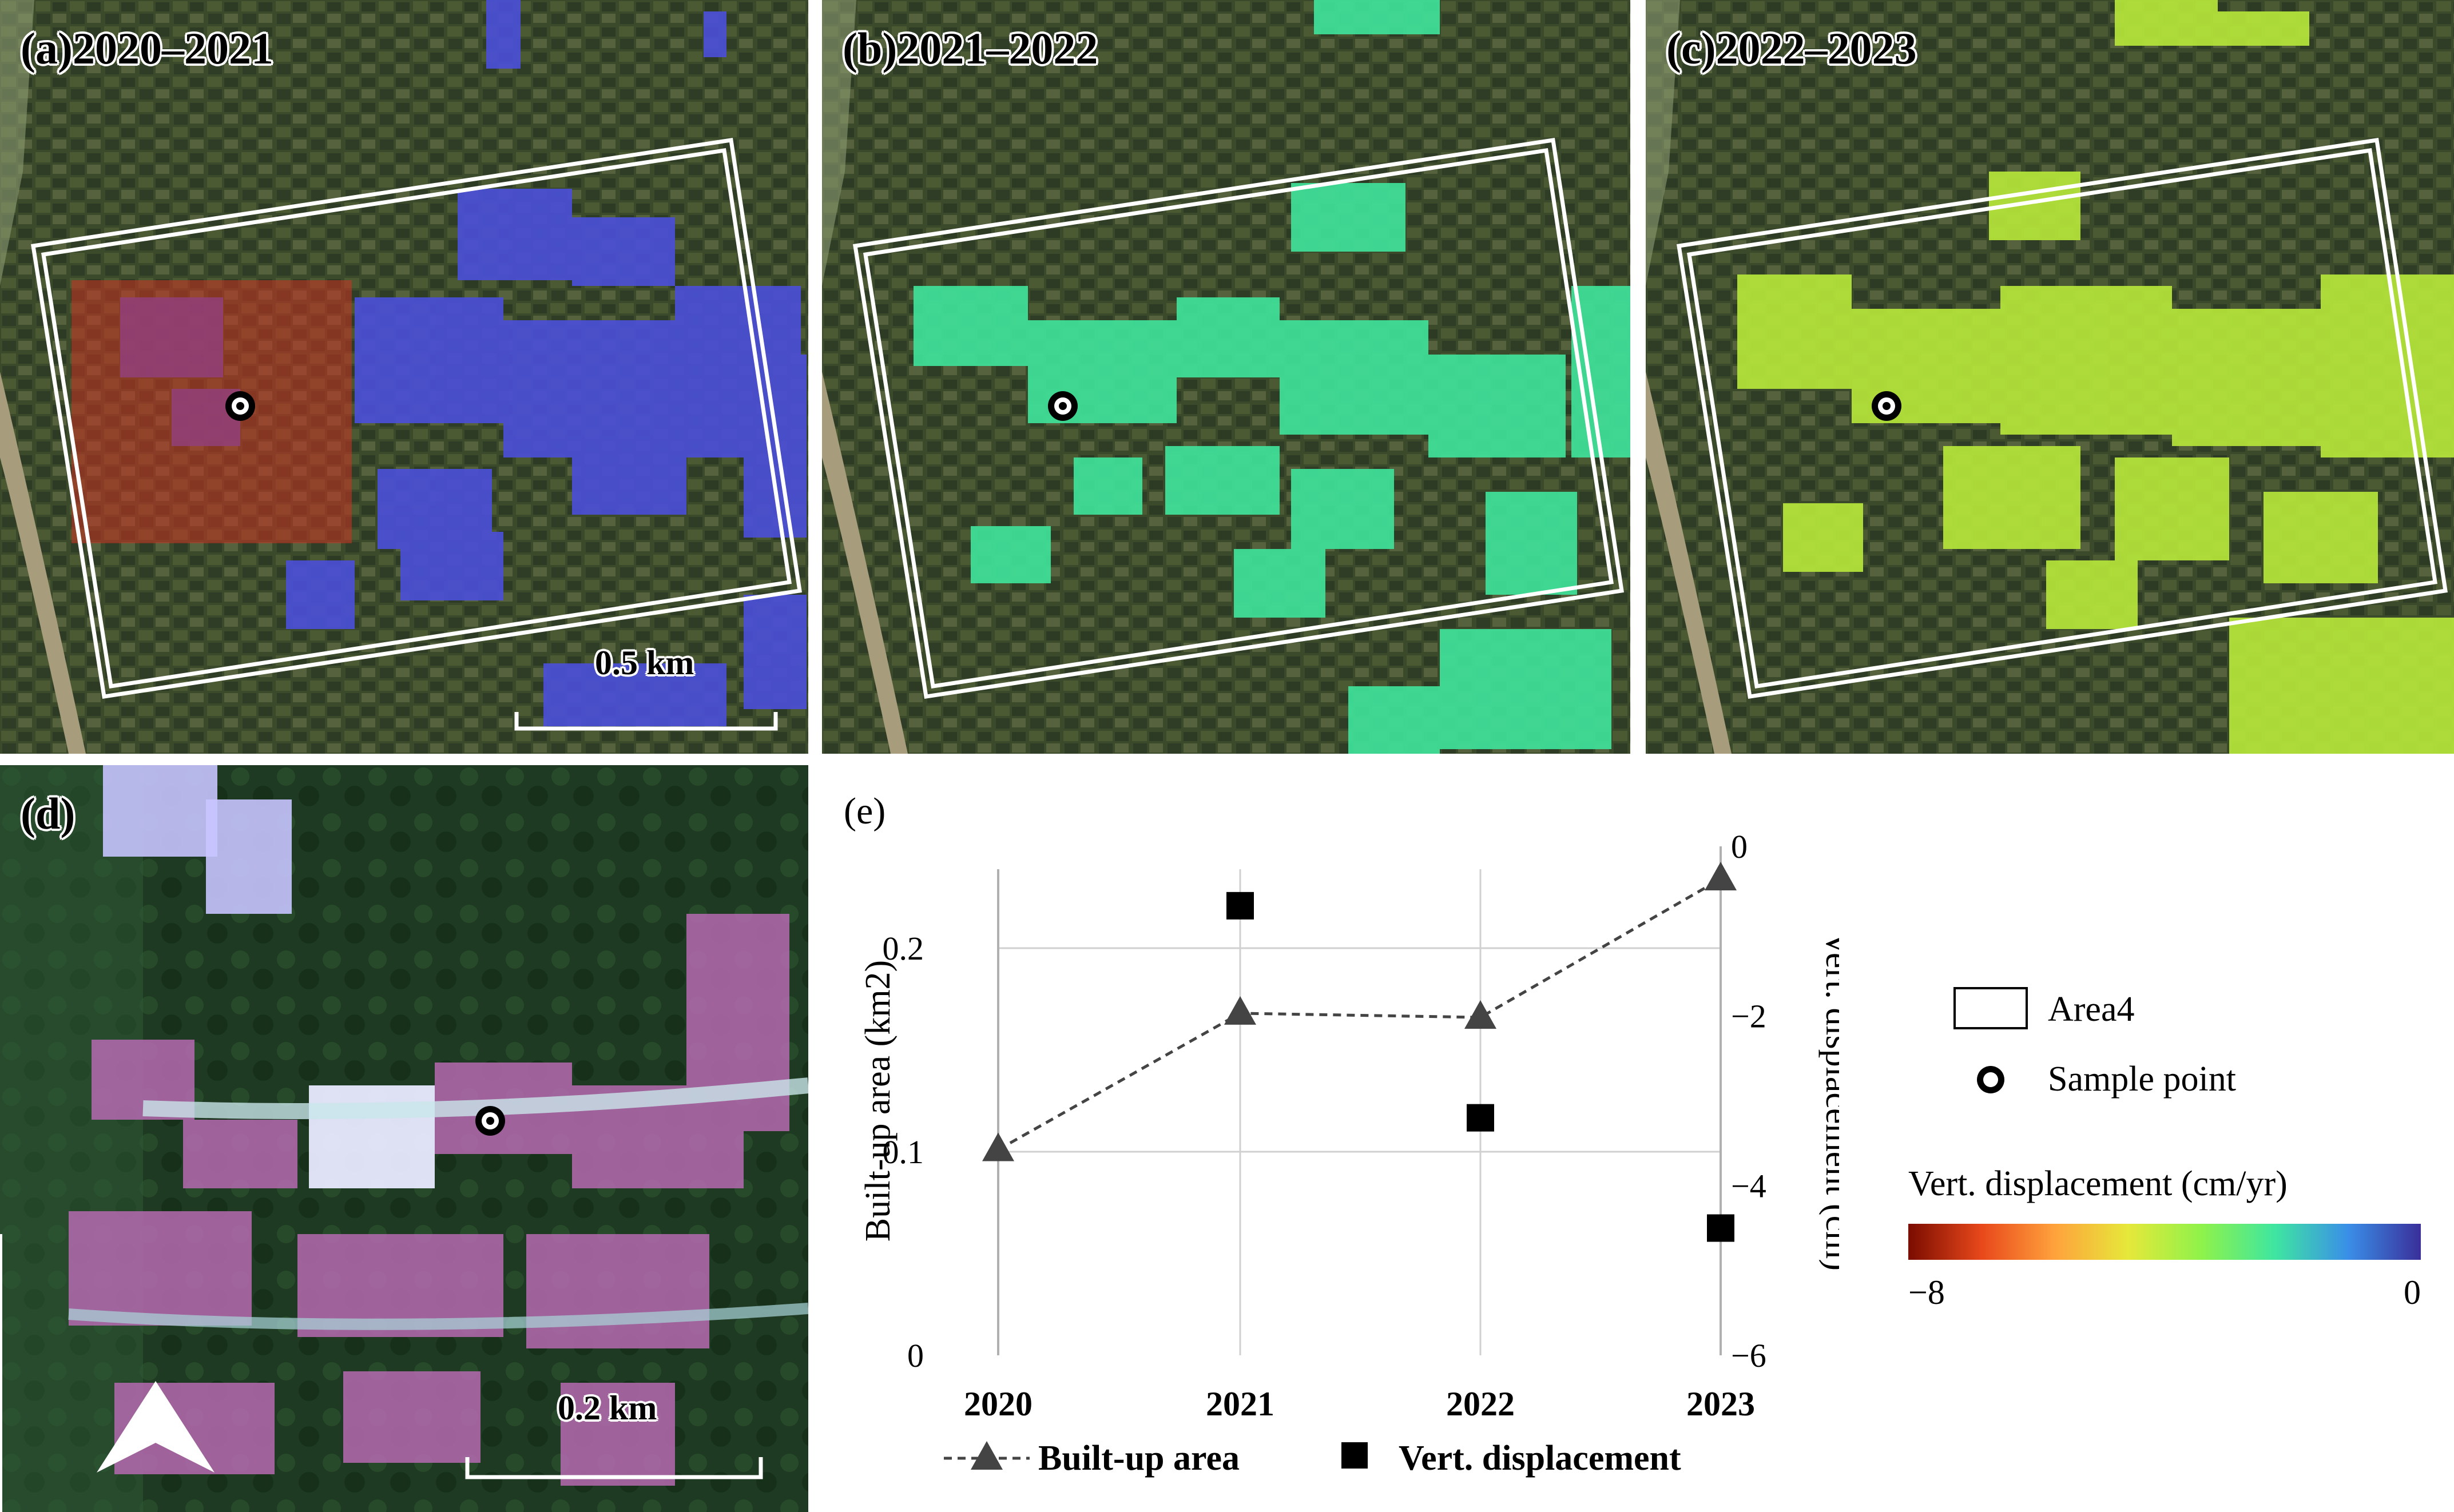 This screenshot has width=2454, height=1512. What do you see at coordinates (1360, 1014) in the screenshot?
I see `built-up-area-line` at bounding box center [1360, 1014].